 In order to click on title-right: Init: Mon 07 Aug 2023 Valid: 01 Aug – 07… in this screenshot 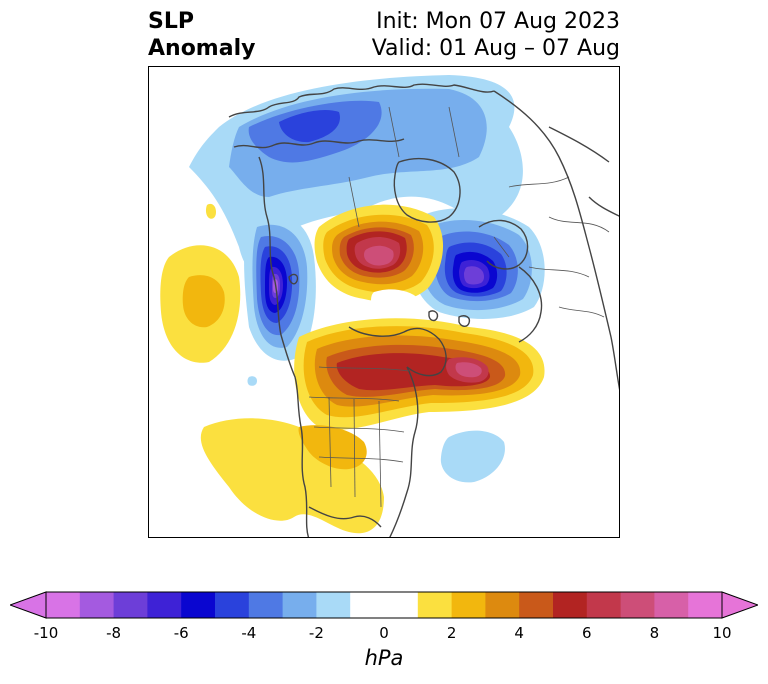, I will do `click(496, 35)`.